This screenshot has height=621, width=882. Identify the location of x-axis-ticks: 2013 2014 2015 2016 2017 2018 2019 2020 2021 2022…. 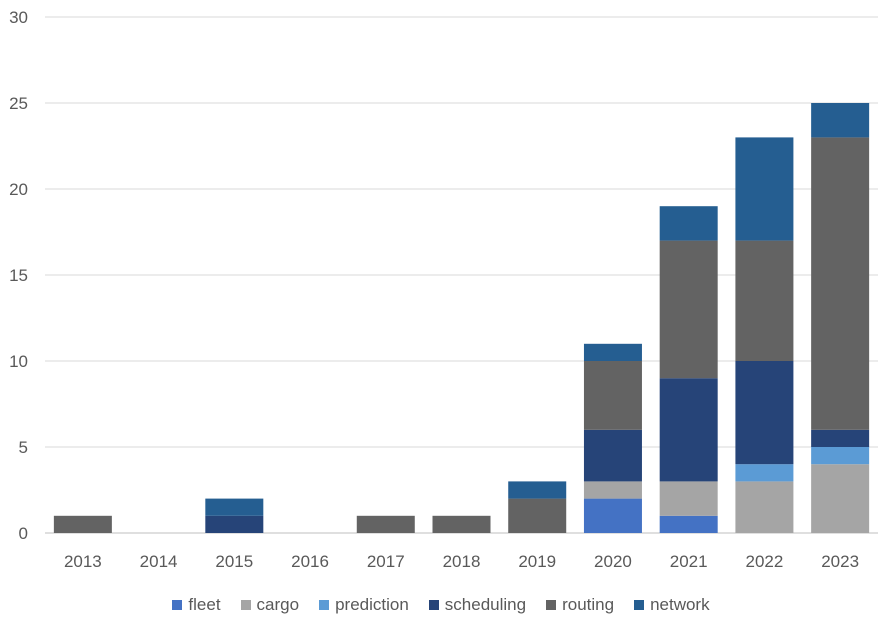
(461, 561).